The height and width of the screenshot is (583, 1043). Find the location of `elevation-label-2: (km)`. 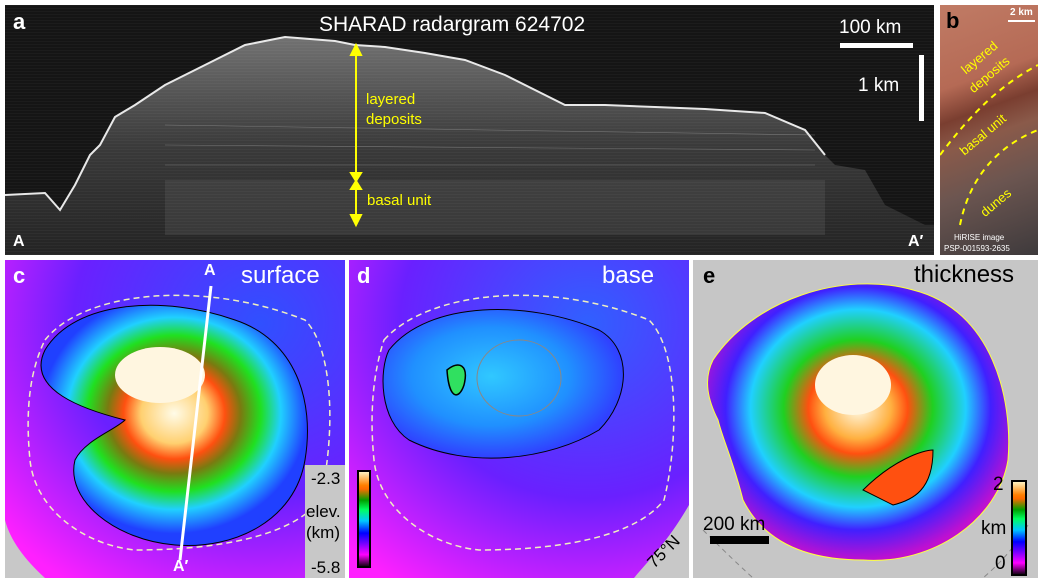

elevation-label-2: (km) is located at coordinates (323, 532).